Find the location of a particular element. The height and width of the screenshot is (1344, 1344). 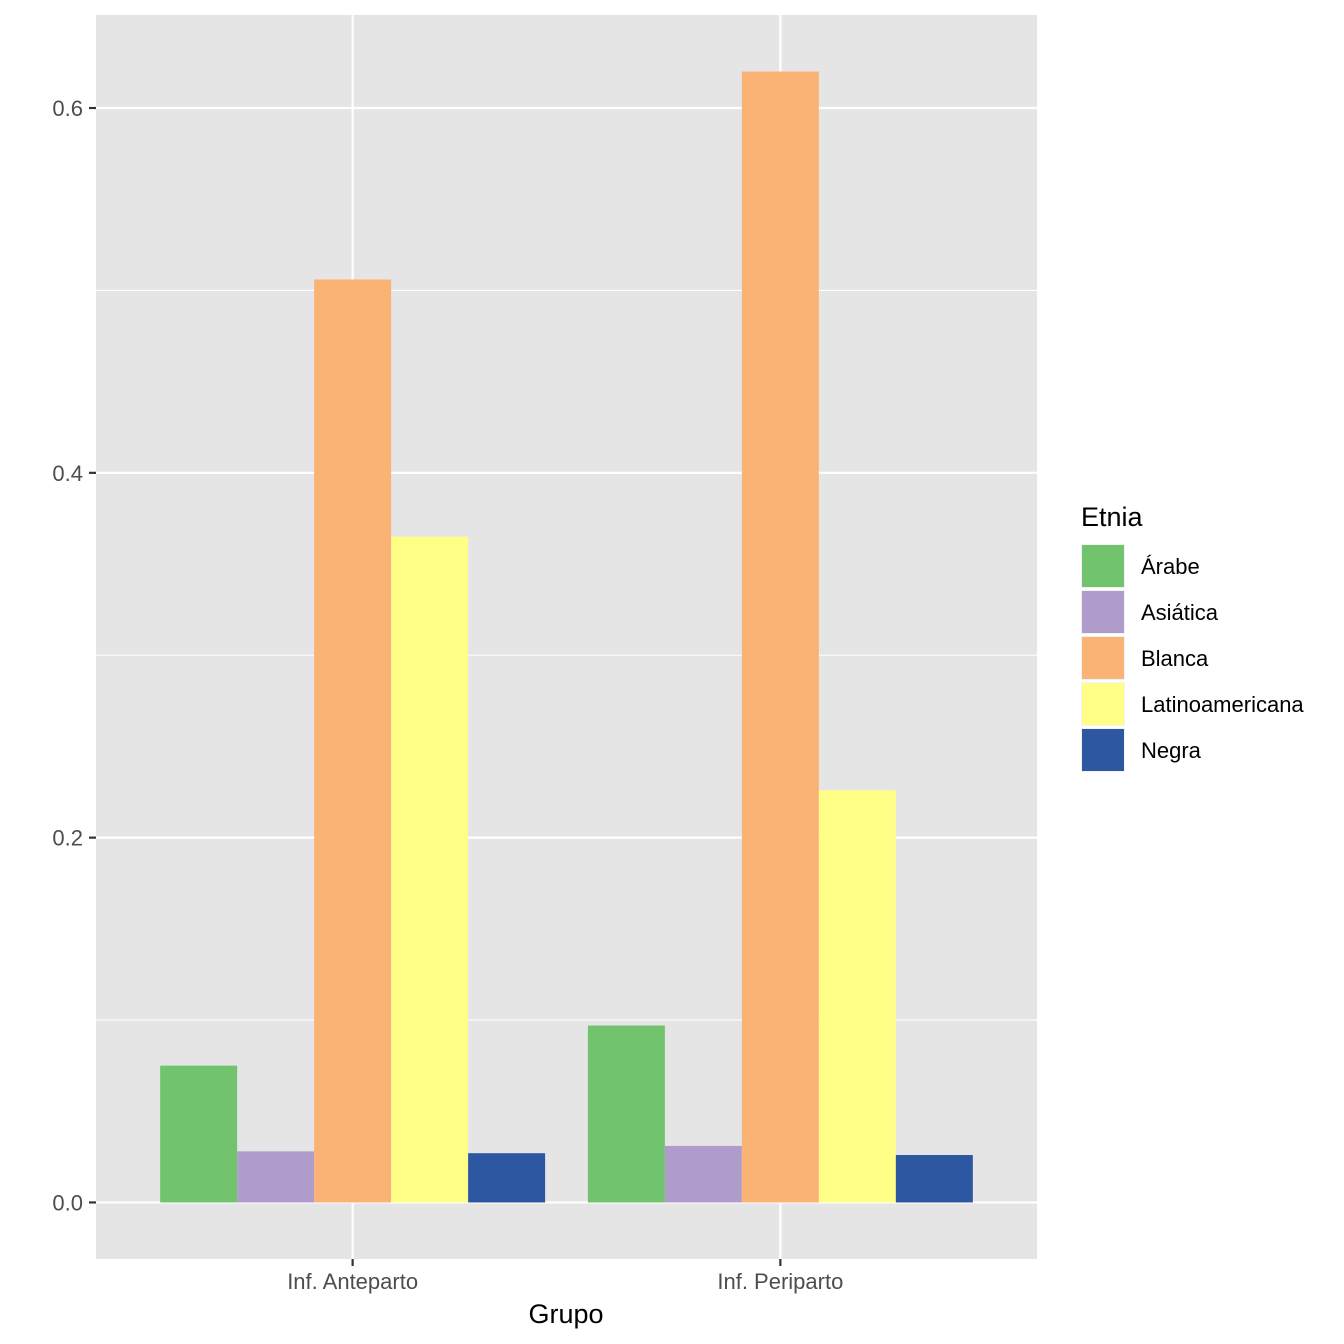

y-axis: 0.0 0.2 0.4 0.6 is located at coordinates (74, 655).